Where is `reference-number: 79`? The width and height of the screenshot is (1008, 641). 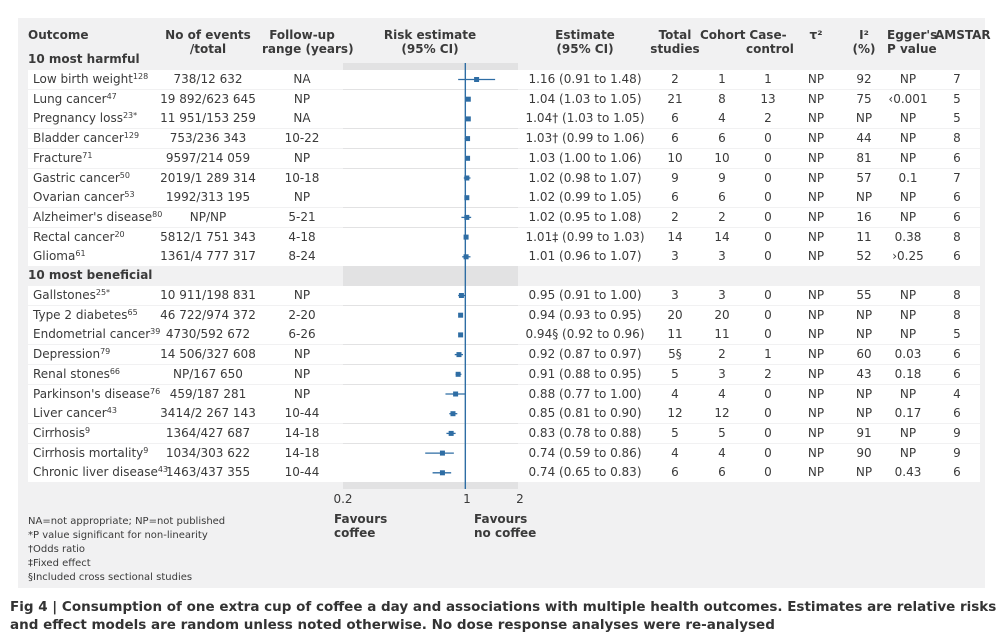 reference-number: 79 is located at coordinates (105, 352).